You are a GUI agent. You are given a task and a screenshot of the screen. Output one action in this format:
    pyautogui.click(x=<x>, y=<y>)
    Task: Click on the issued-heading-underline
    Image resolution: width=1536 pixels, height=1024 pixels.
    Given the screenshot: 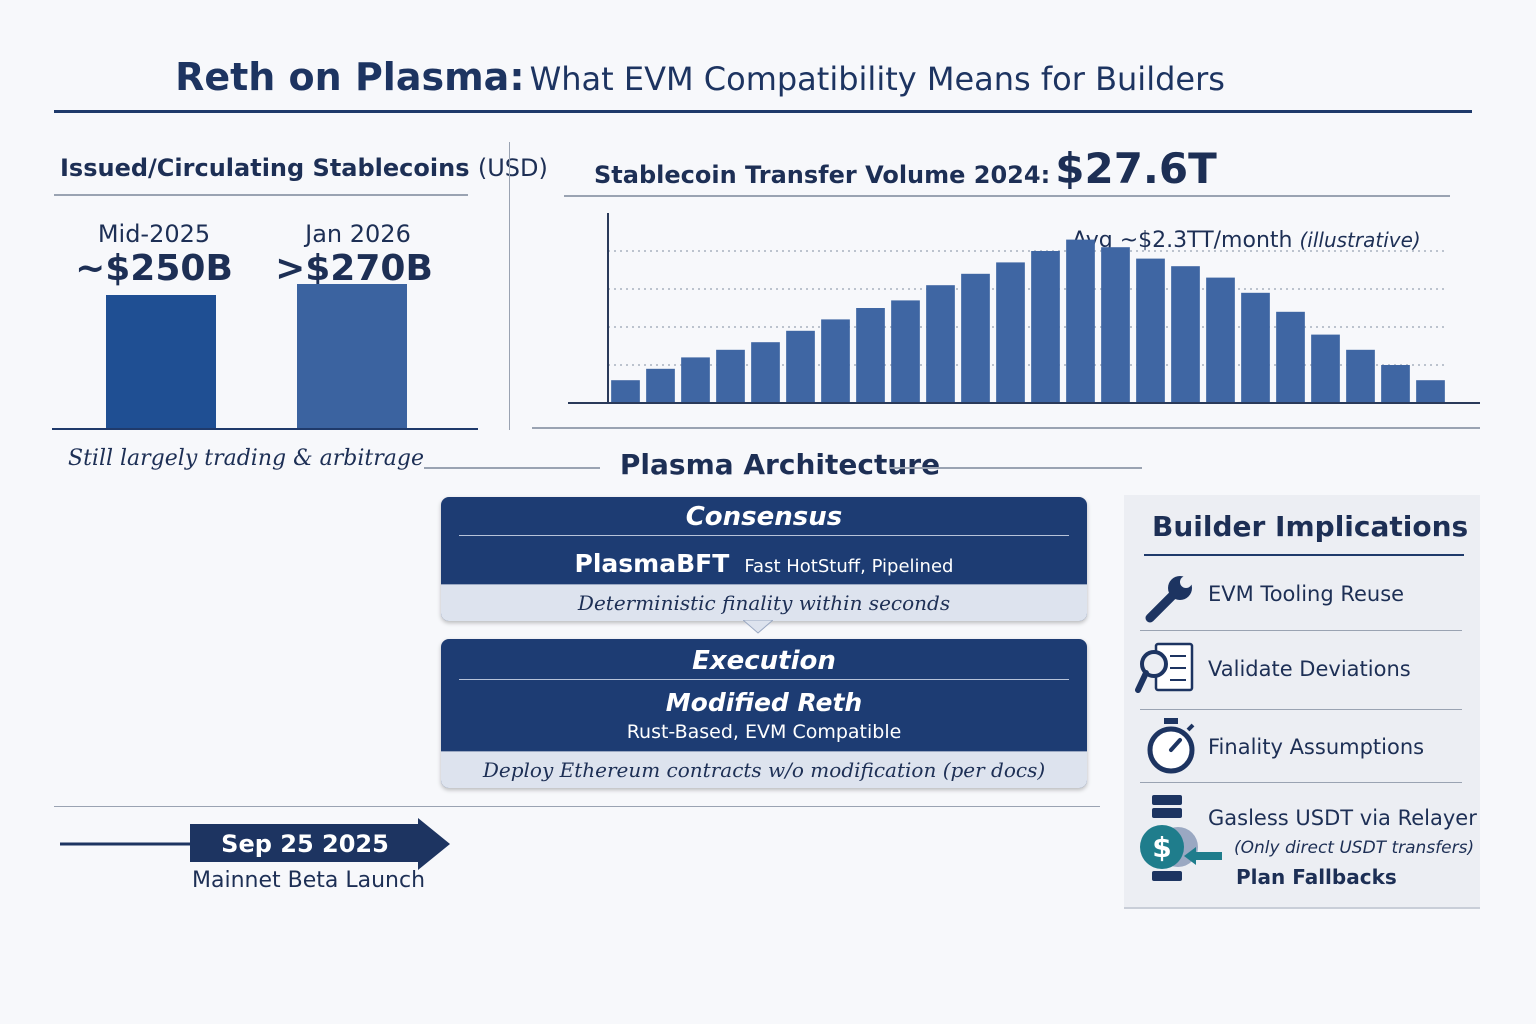 What is the action you would take?
    pyautogui.click(x=261, y=195)
    